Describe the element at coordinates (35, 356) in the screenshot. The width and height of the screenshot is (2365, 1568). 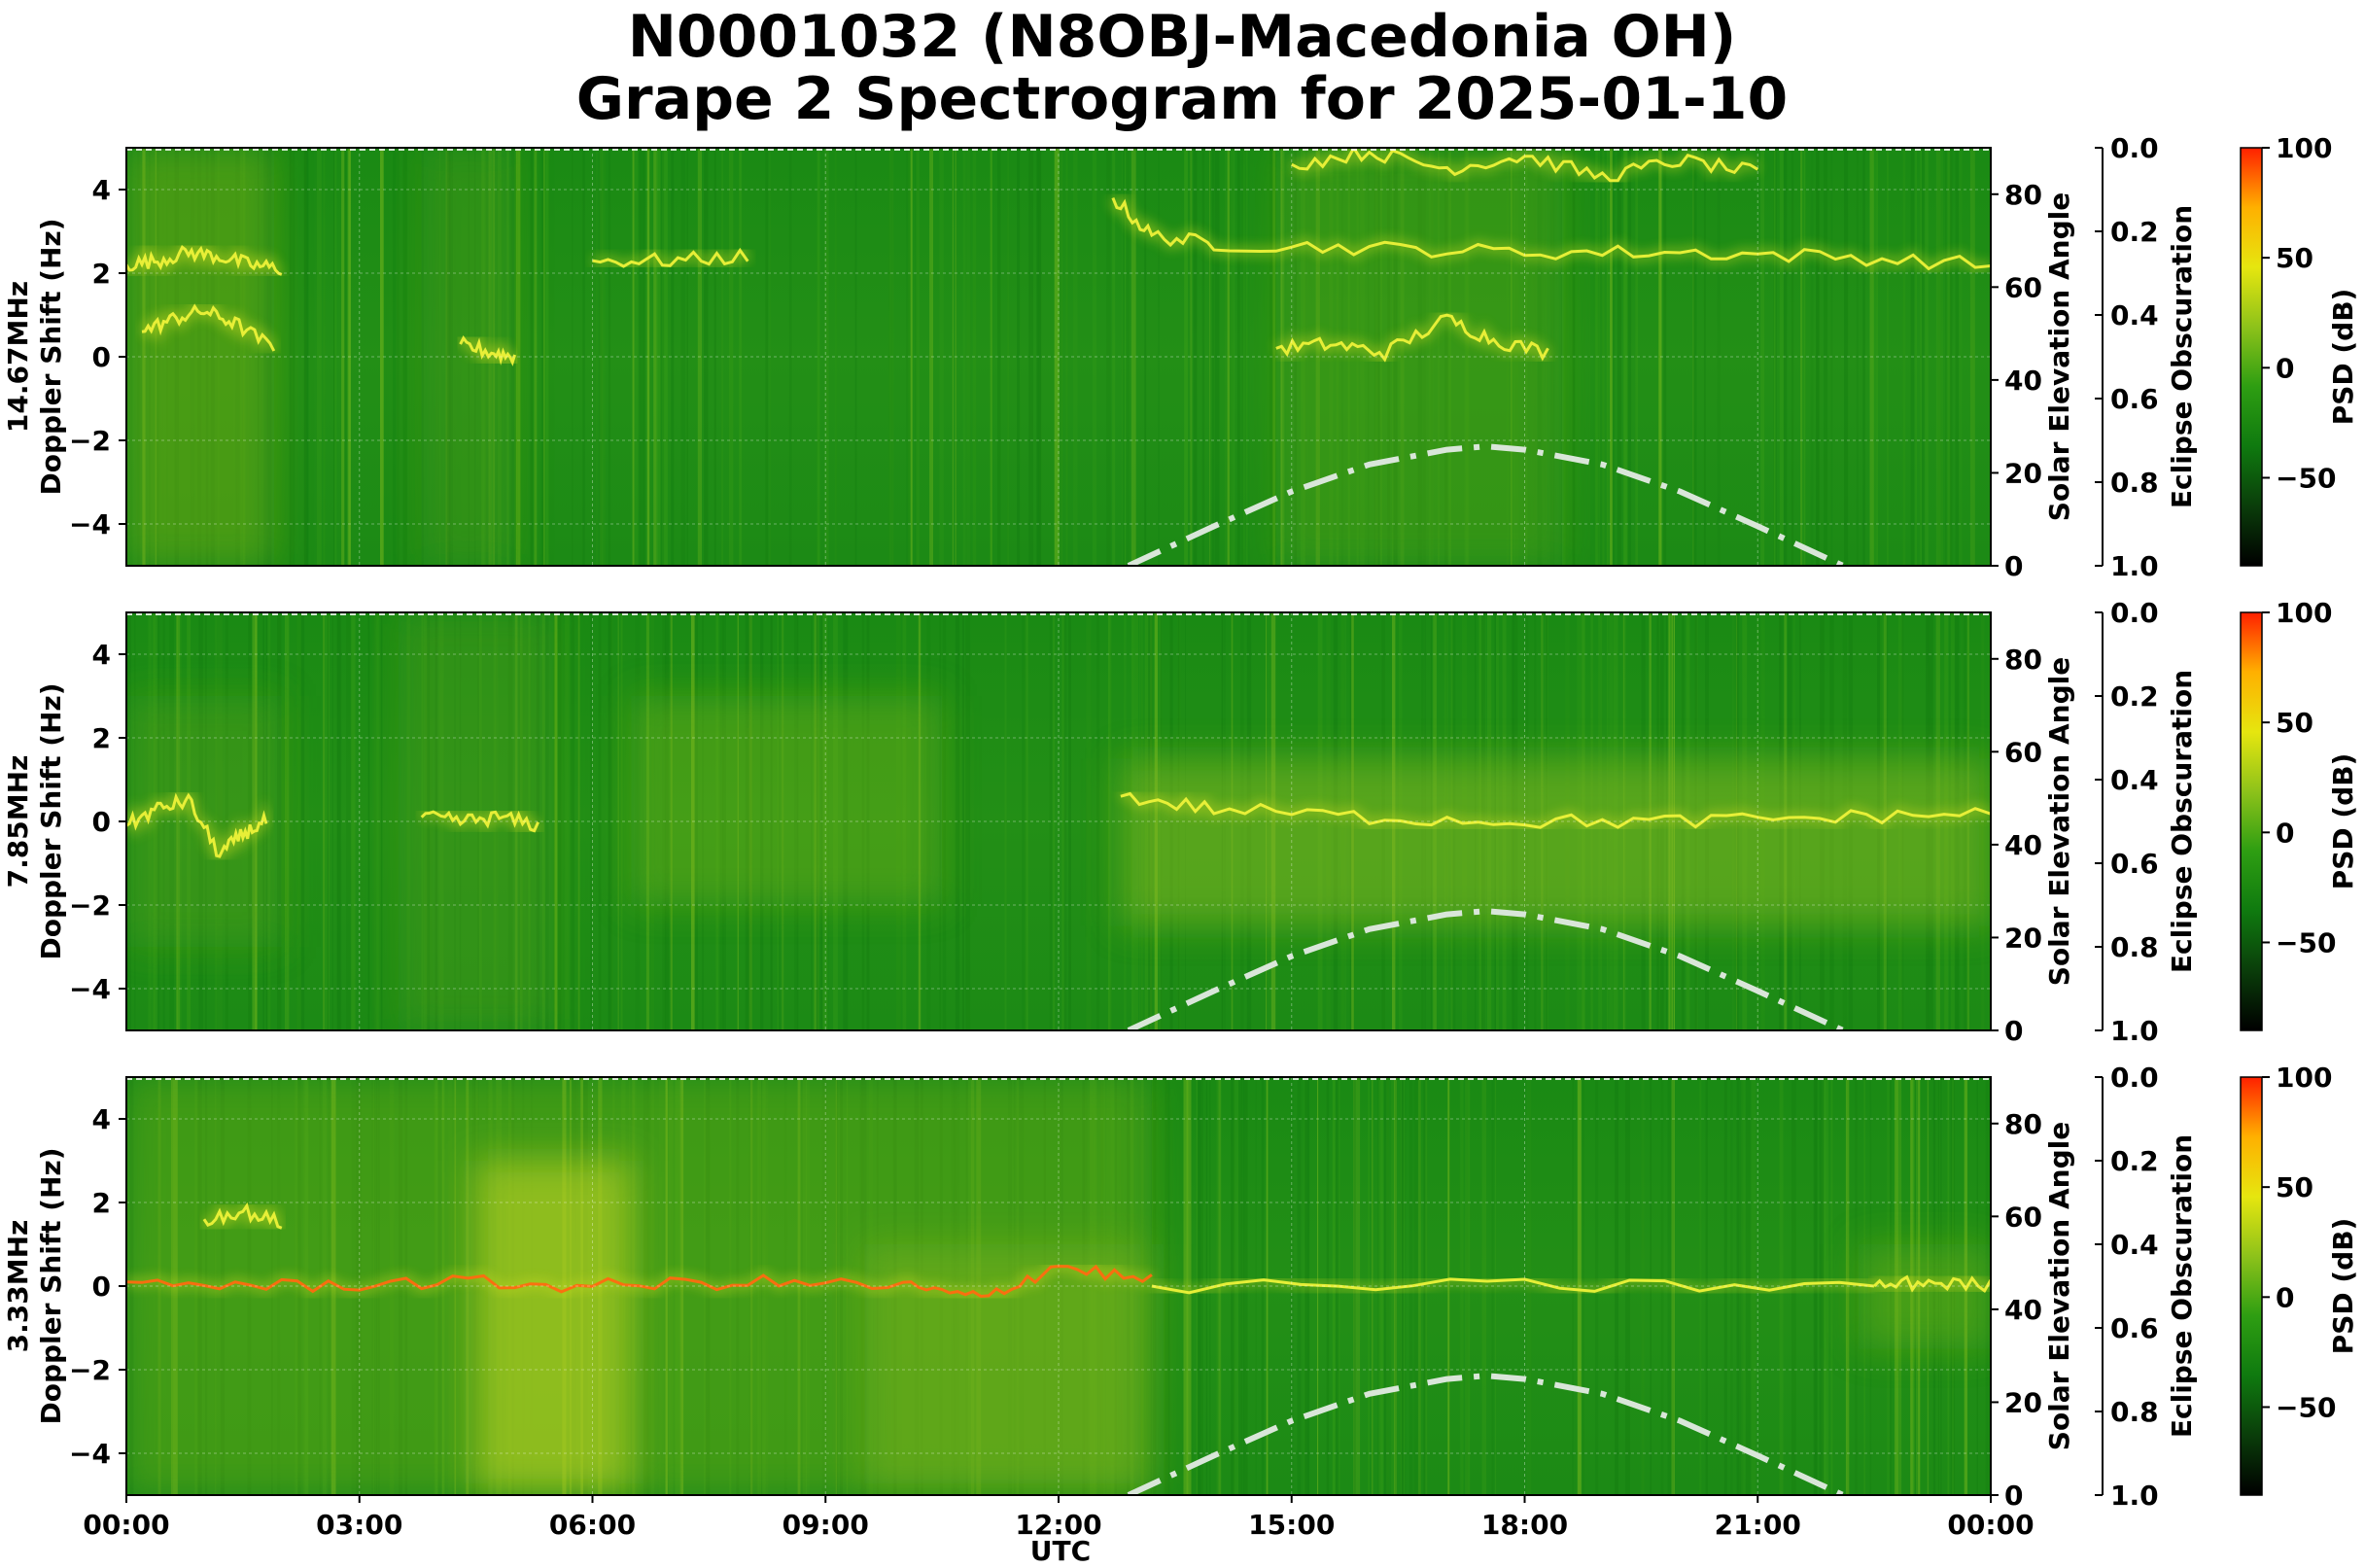
I see `doppler-axis-label: 14.67MHzDoppler Shift (Hz)` at that location.